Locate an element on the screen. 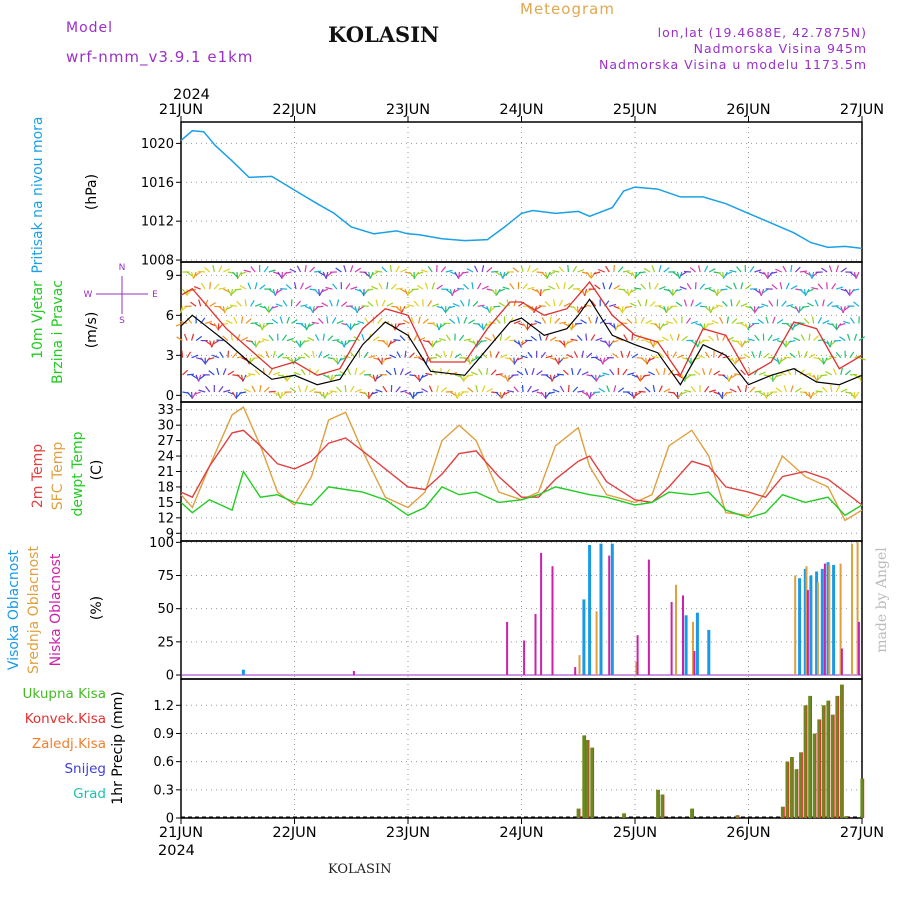  x-tick-label-top: 23JUN is located at coordinates (408, 110).